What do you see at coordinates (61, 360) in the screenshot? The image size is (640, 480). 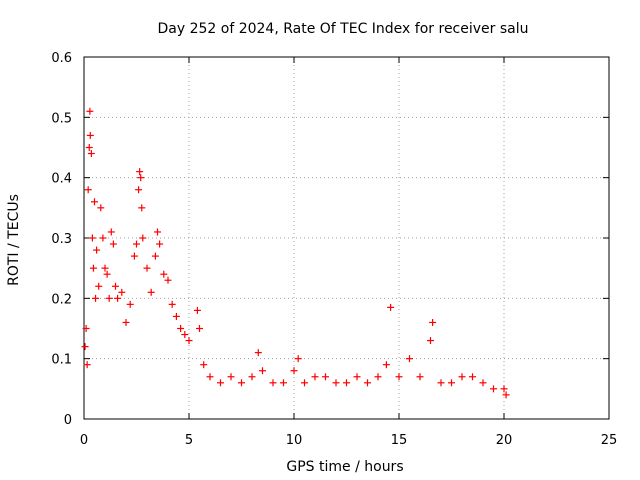 I see `y-tick-label: 0.1` at bounding box center [61, 360].